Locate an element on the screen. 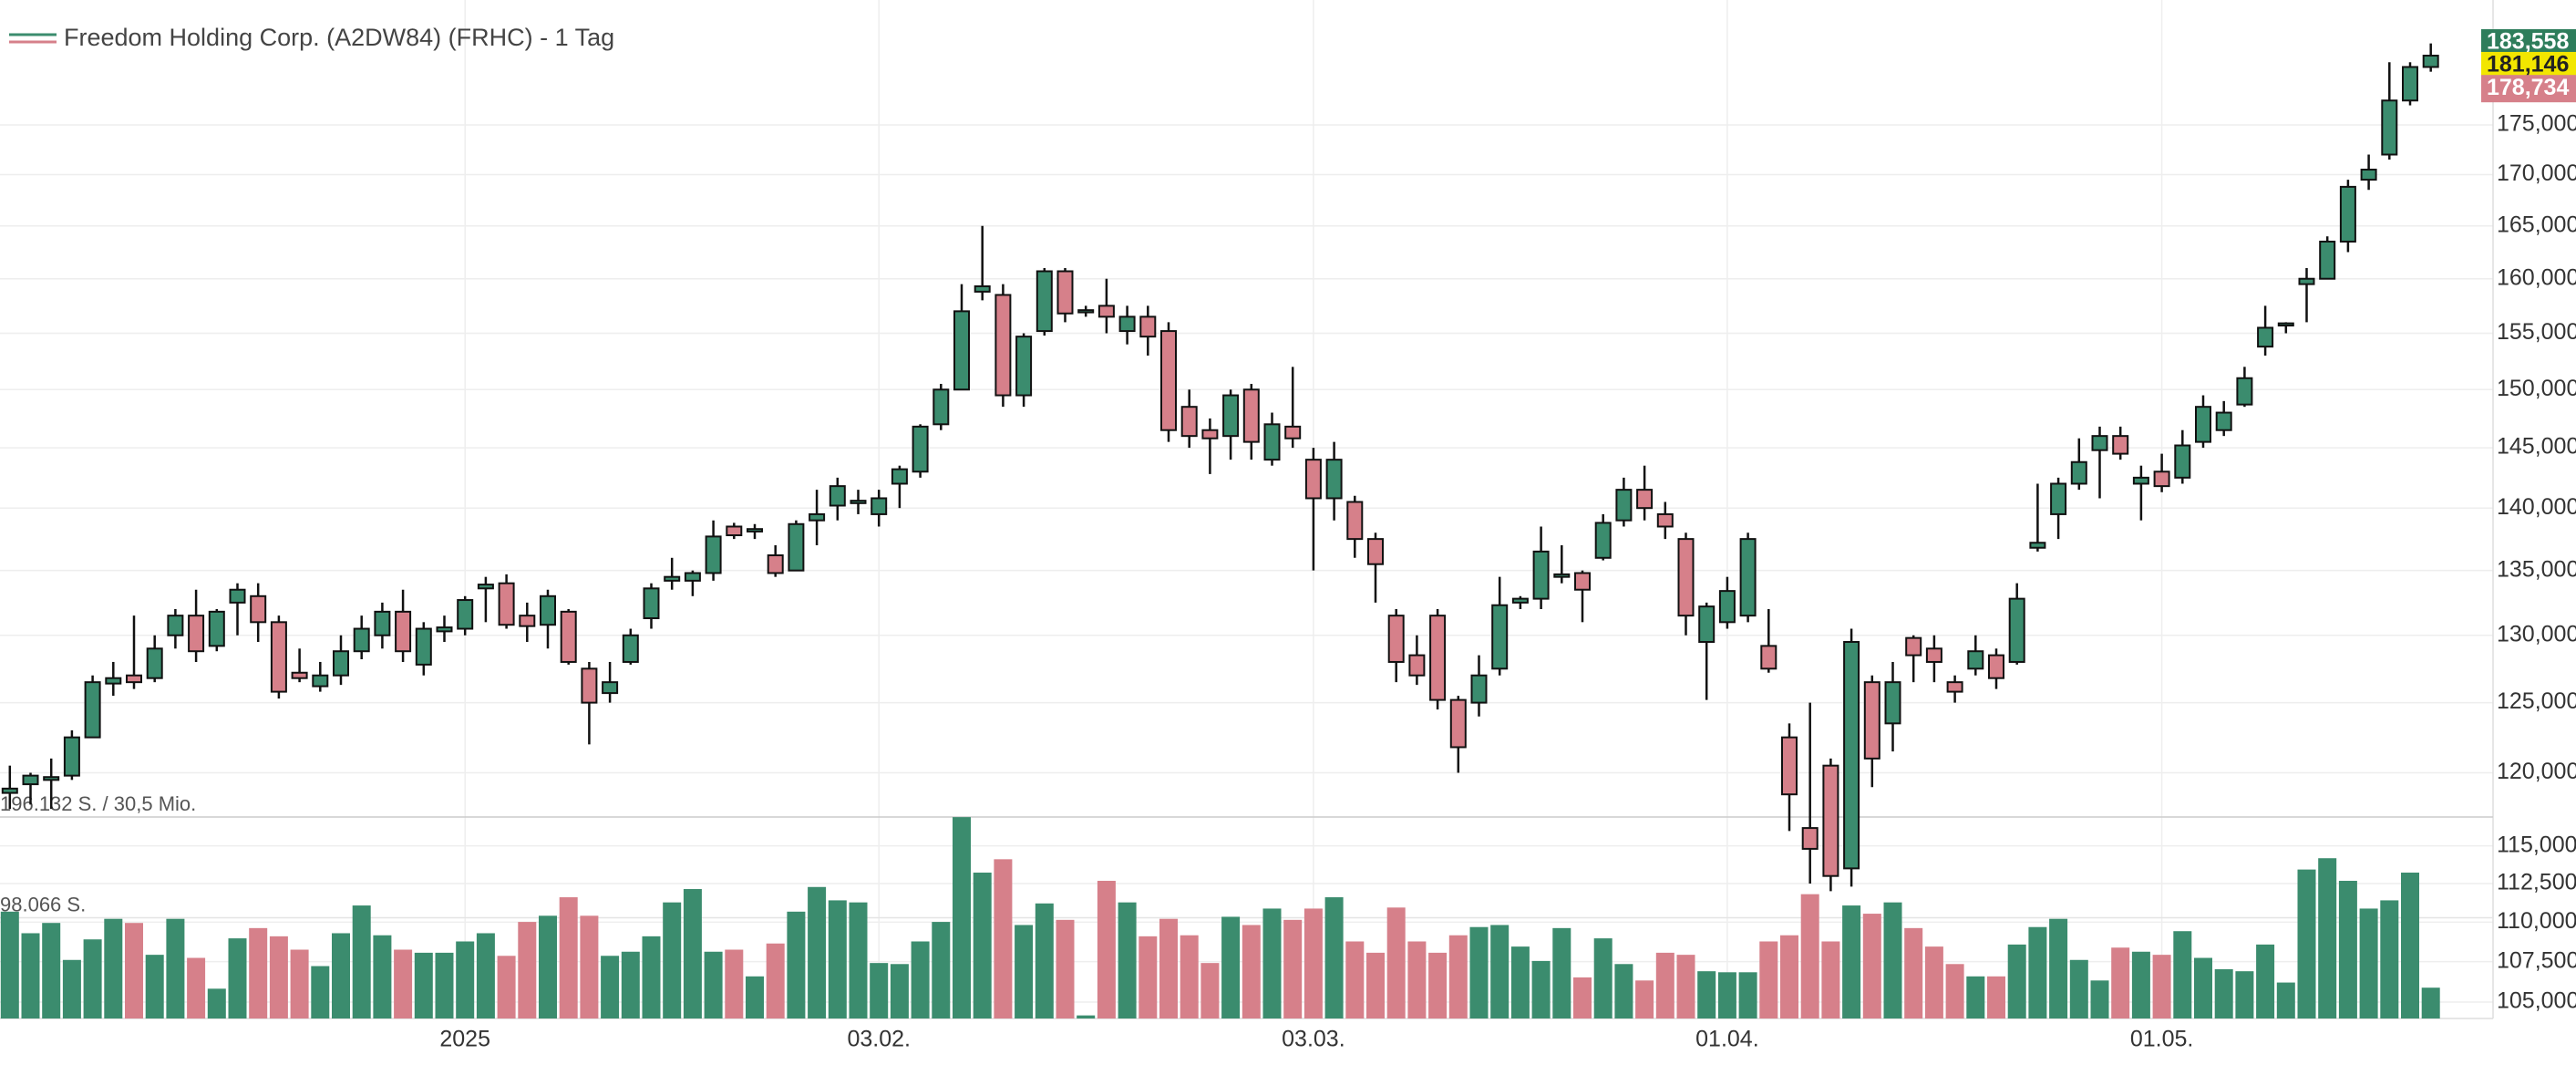 Image resolution: width=2576 pixels, height=1065 pixels. y-tick-label: 110,000 is located at coordinates (2536, 921).